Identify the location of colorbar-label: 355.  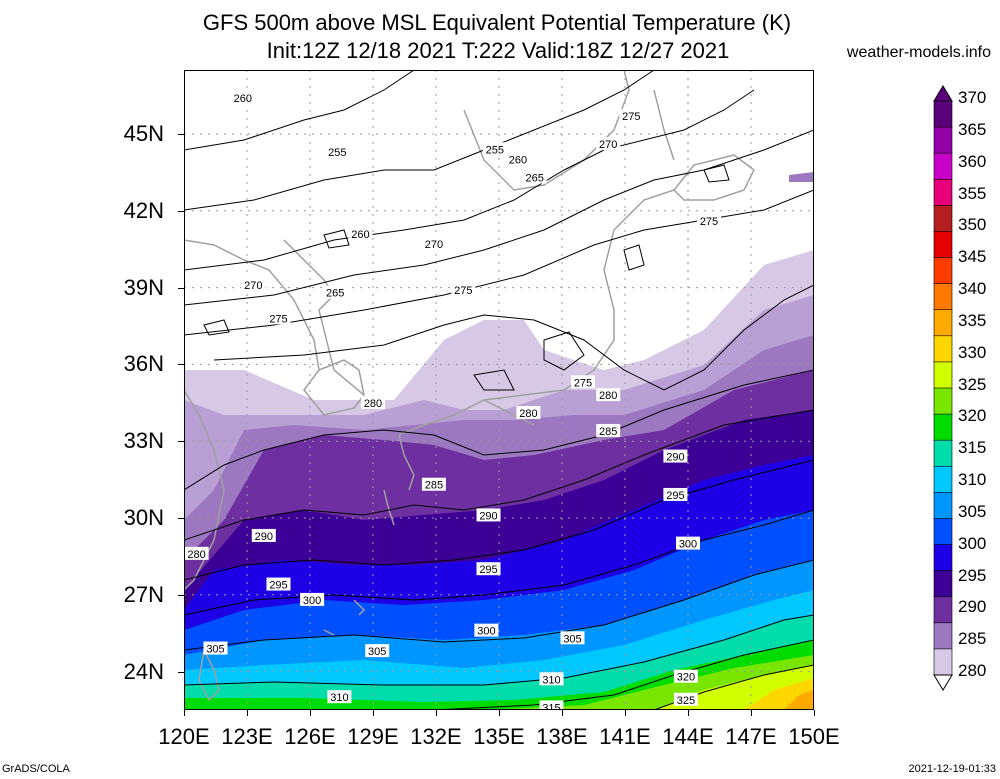
(972, 193).